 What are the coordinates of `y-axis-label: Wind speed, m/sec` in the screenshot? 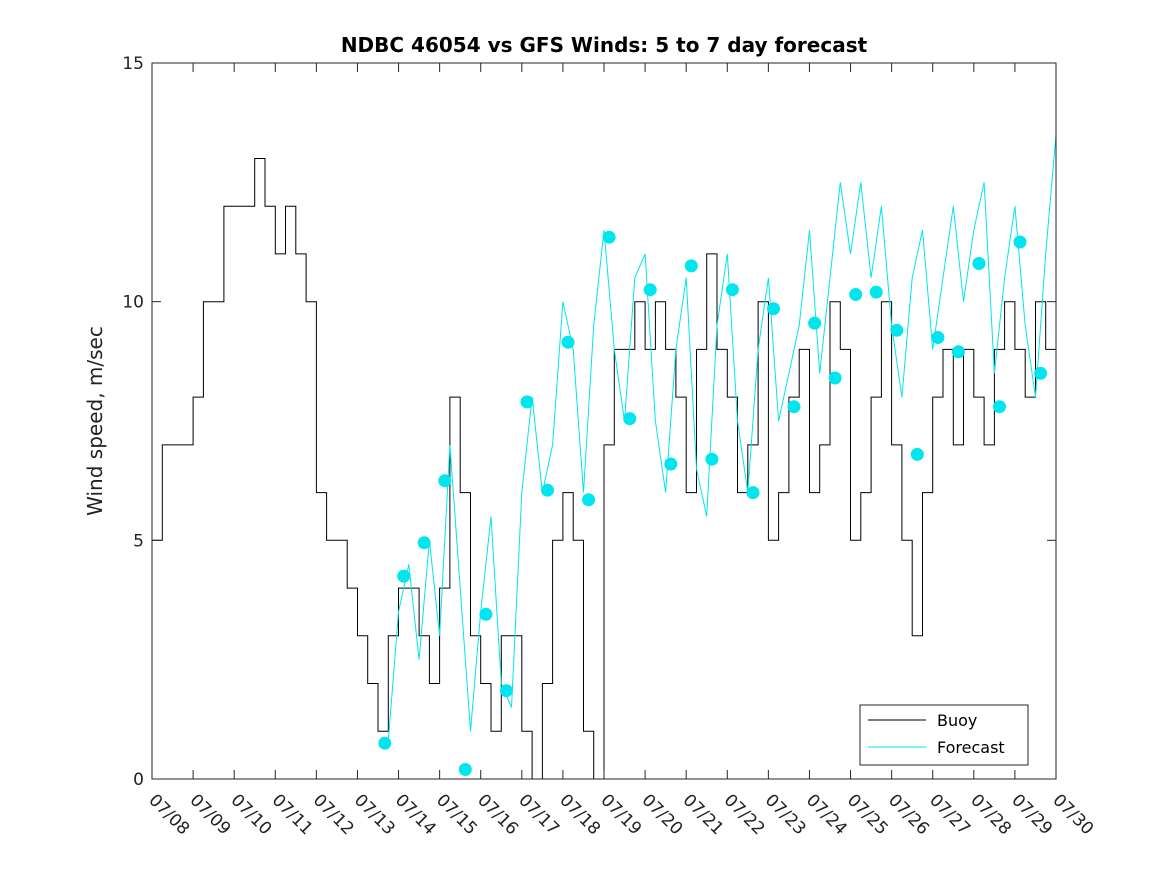 It's located at (95, 421).